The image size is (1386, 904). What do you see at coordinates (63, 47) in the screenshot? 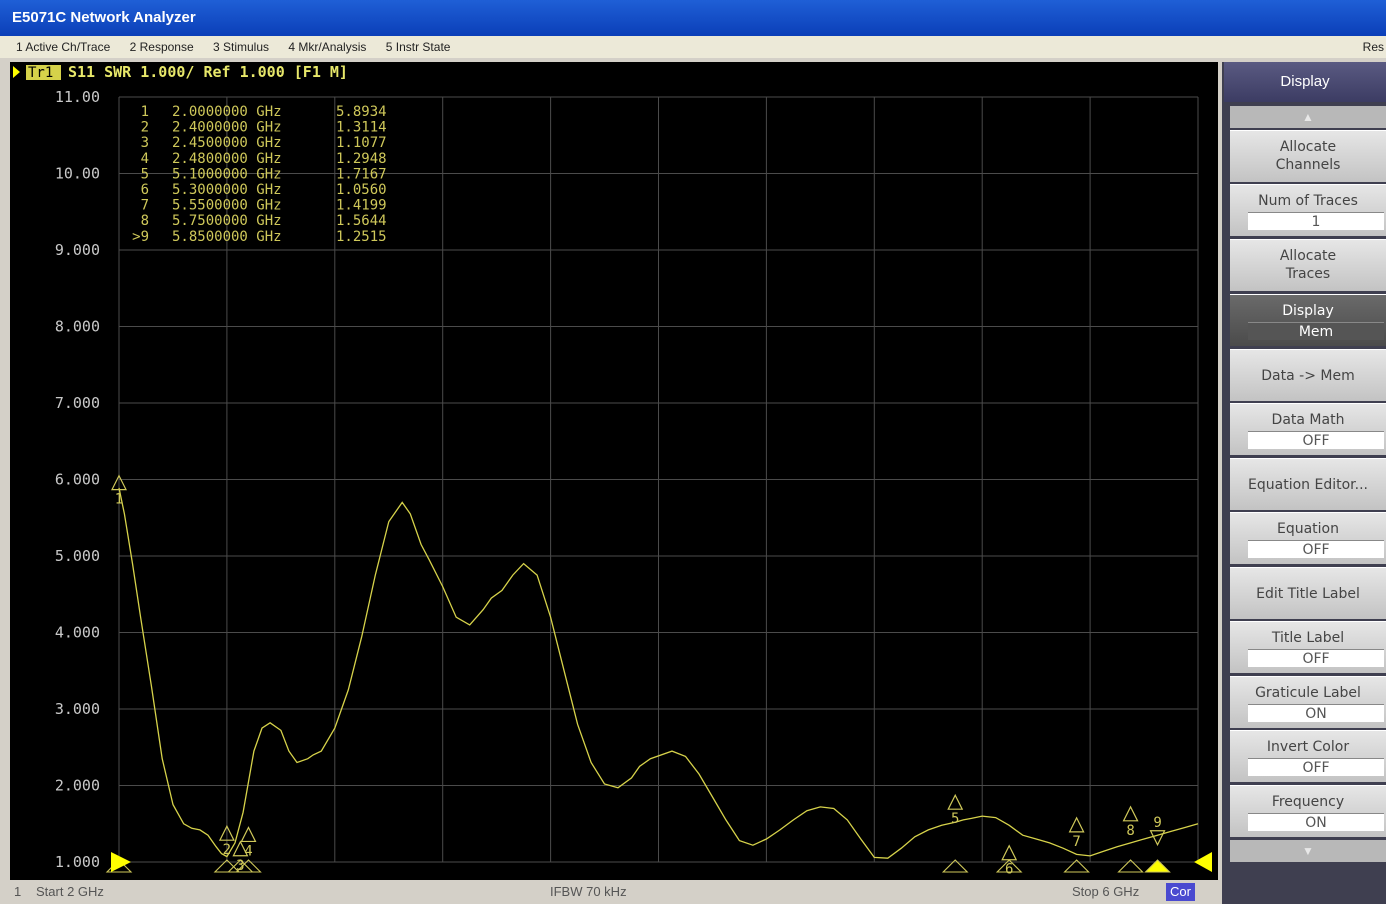
I see `menu-active-ch-trace: 1 Active Ch/Trace` at bounding box center [63, 47].